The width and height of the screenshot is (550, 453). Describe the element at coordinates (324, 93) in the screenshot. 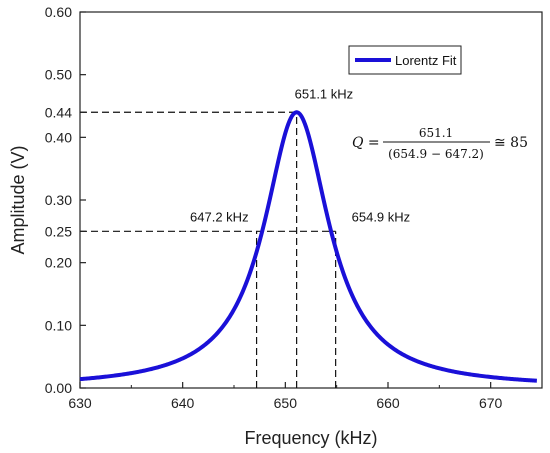

I see `annotation-label: 651.1 kHz` at that location.